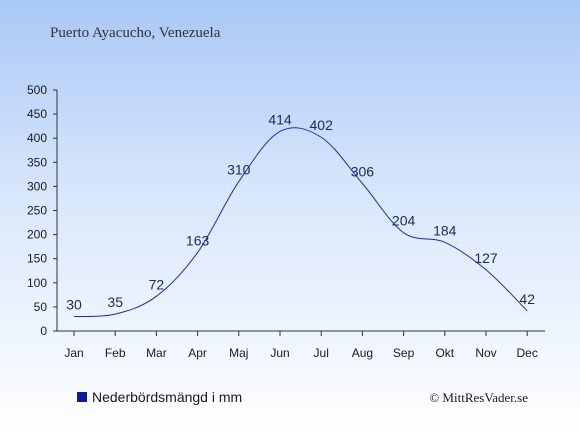 The image size is (580, 435). Describe the element at coordinates (445, 230) in the screenshot. I see `data-label: 184` at that location.